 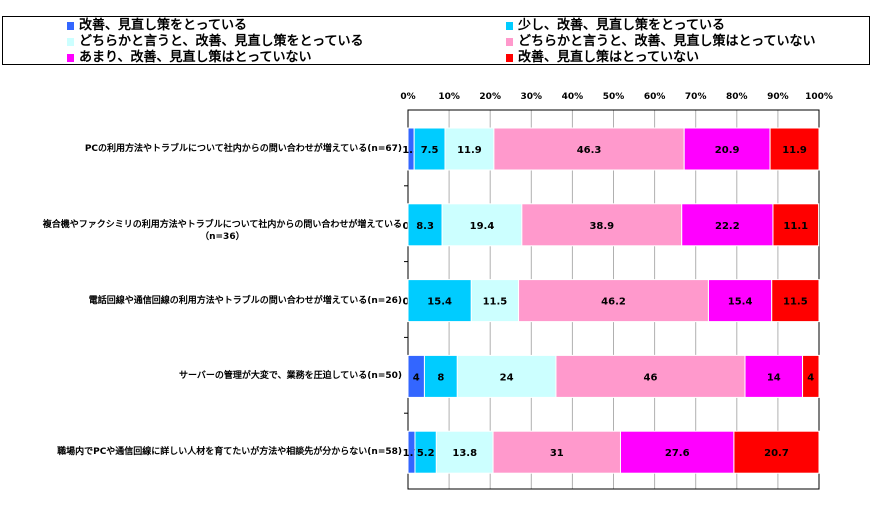 I want to click on x-tick-label: 60%, so click(x=655, y=97).